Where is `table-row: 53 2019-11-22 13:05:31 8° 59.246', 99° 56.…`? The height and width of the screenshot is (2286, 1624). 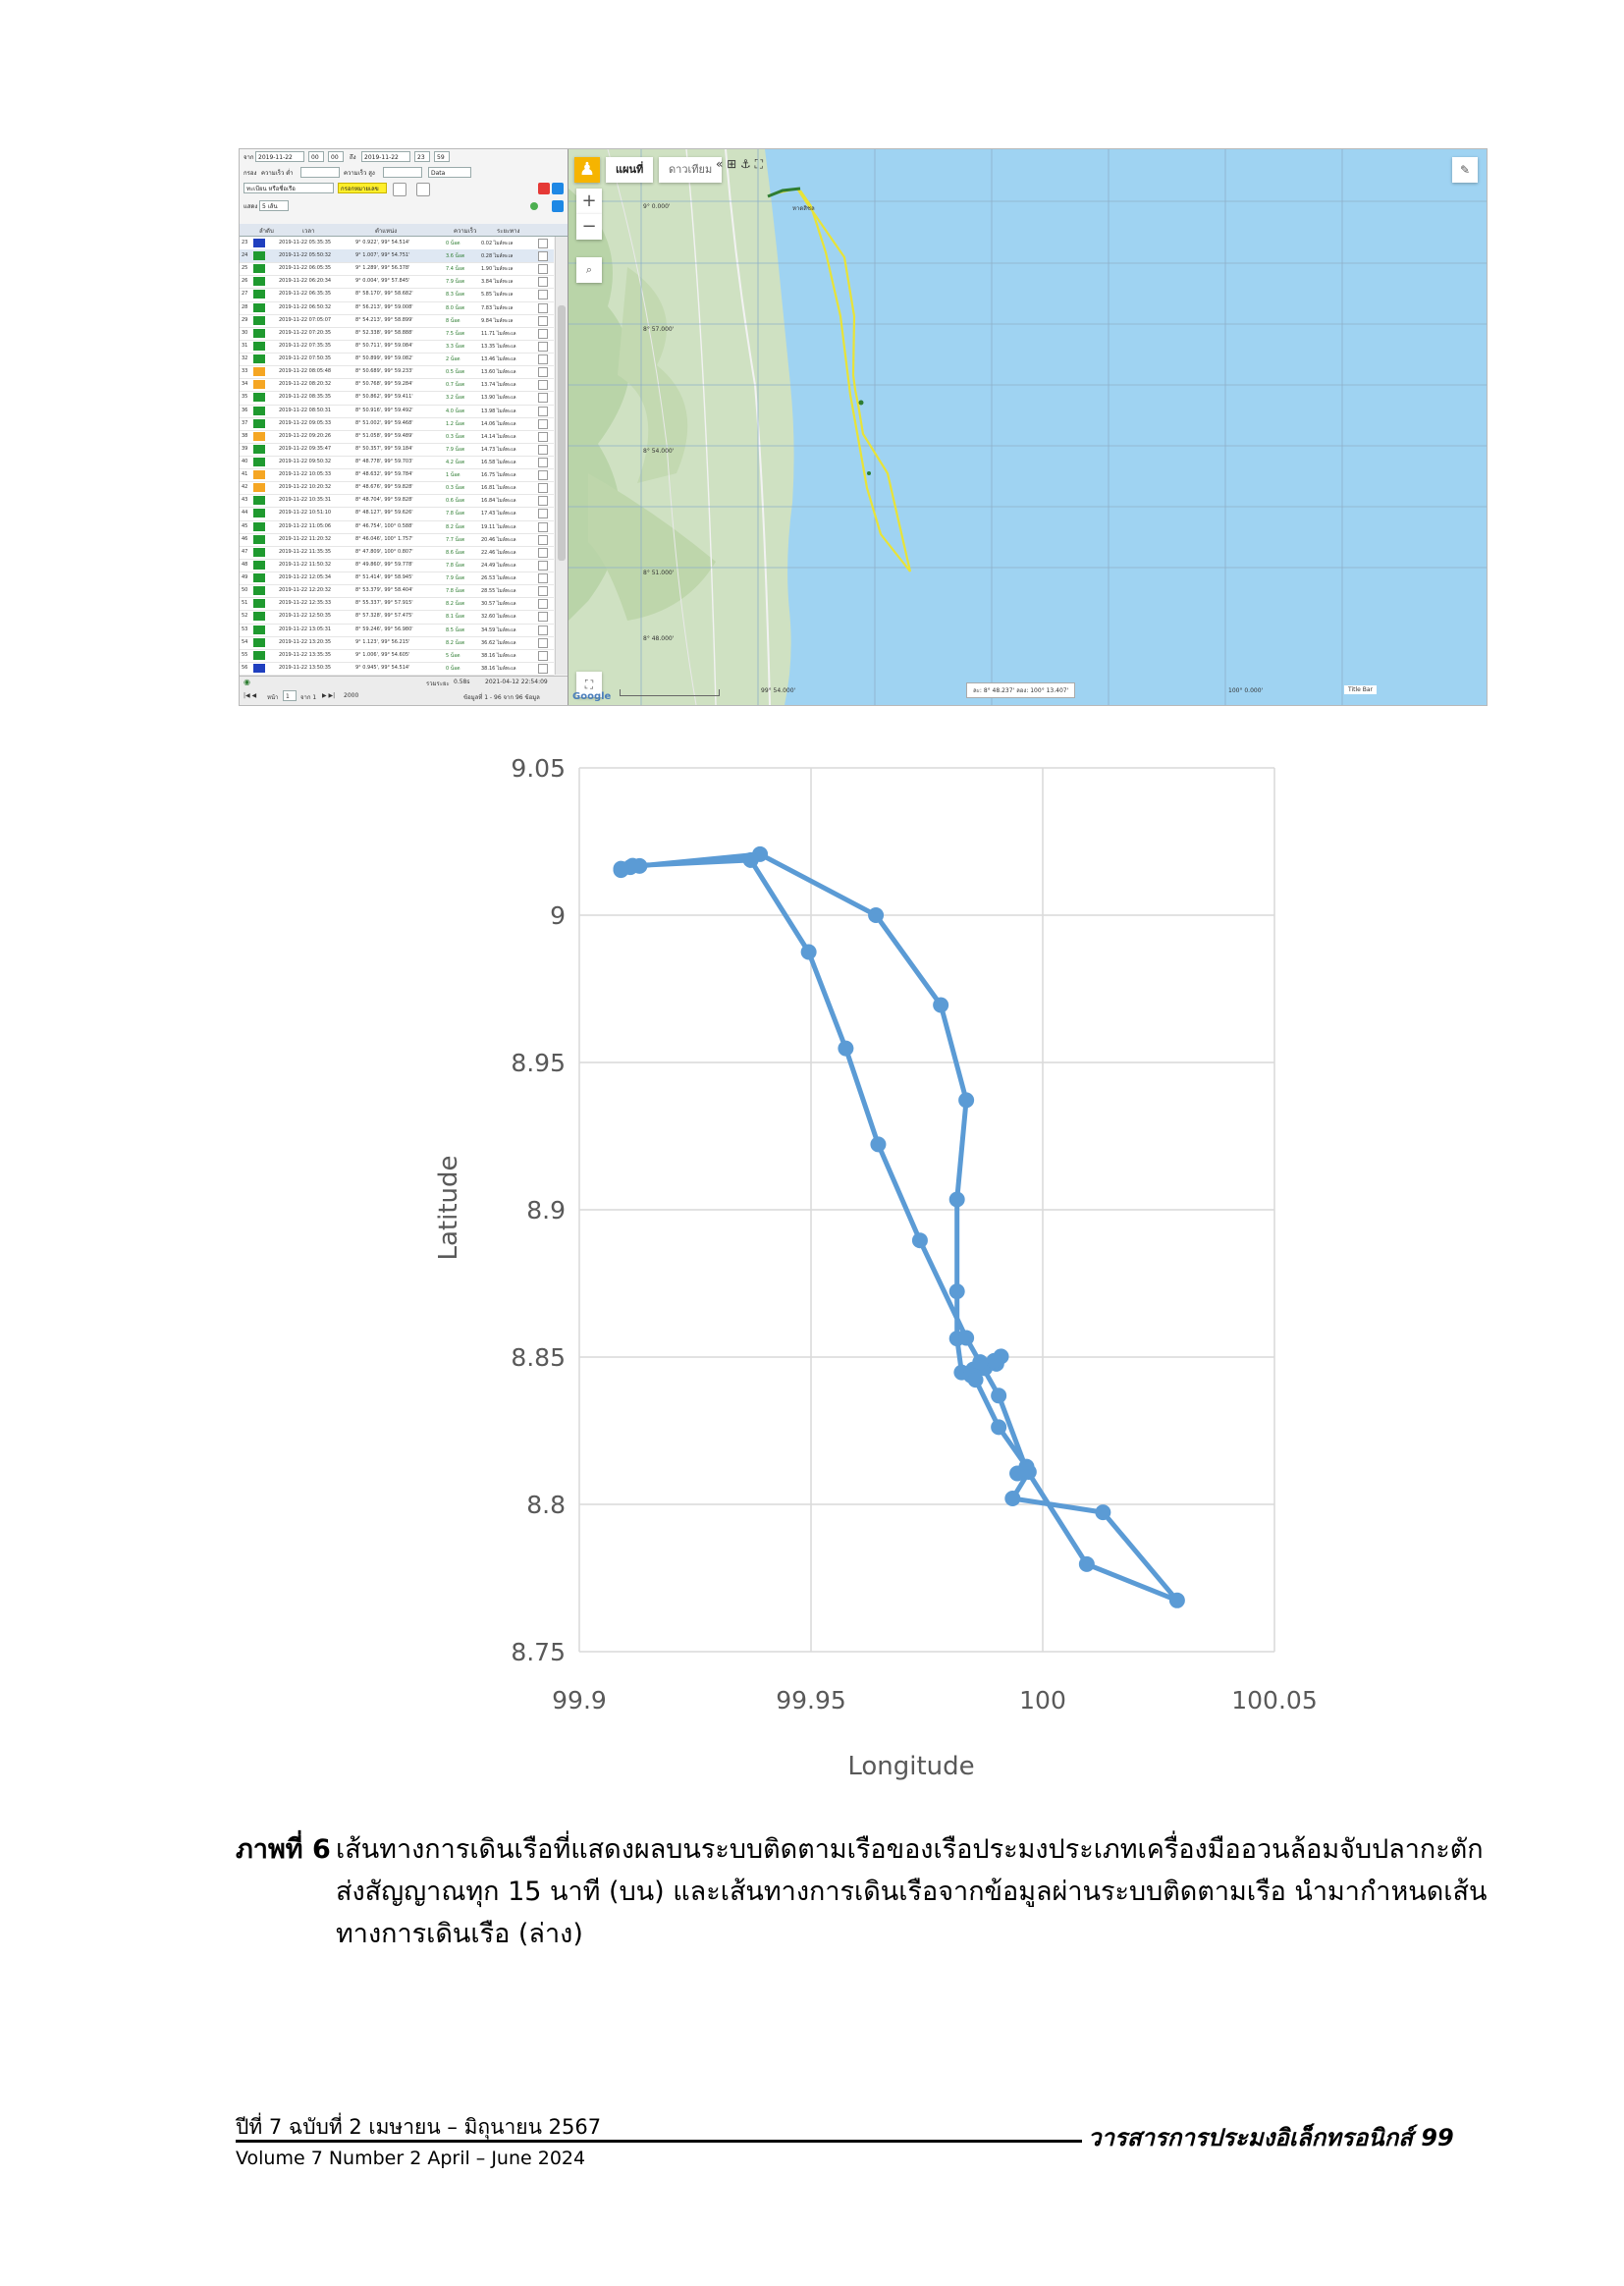
table-row: 53 2019-11-22 13:05:31 8° 59.246', 99° 56.… is located at coordinates (397, 630).